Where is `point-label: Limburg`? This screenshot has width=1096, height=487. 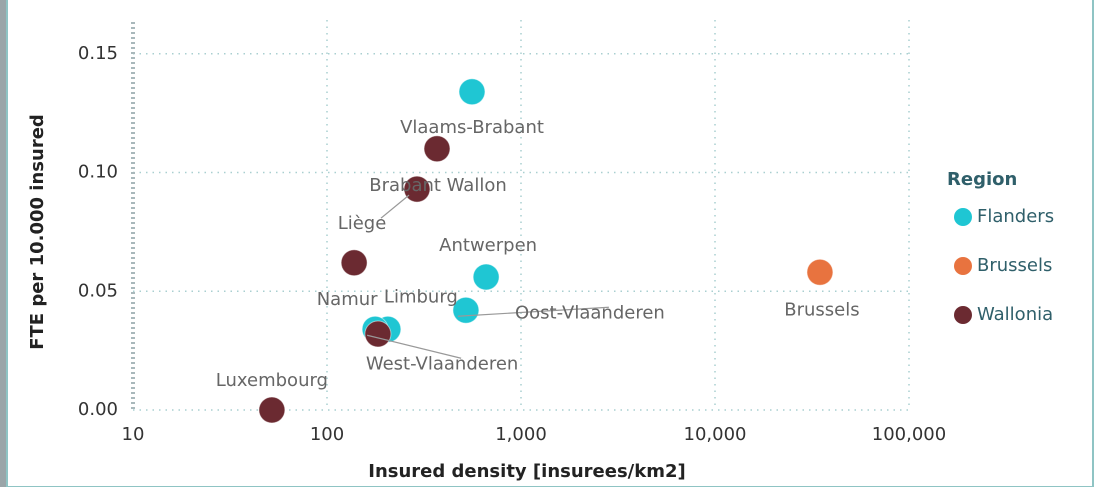 point-label: Limburg is located at coordinates (421, 296).